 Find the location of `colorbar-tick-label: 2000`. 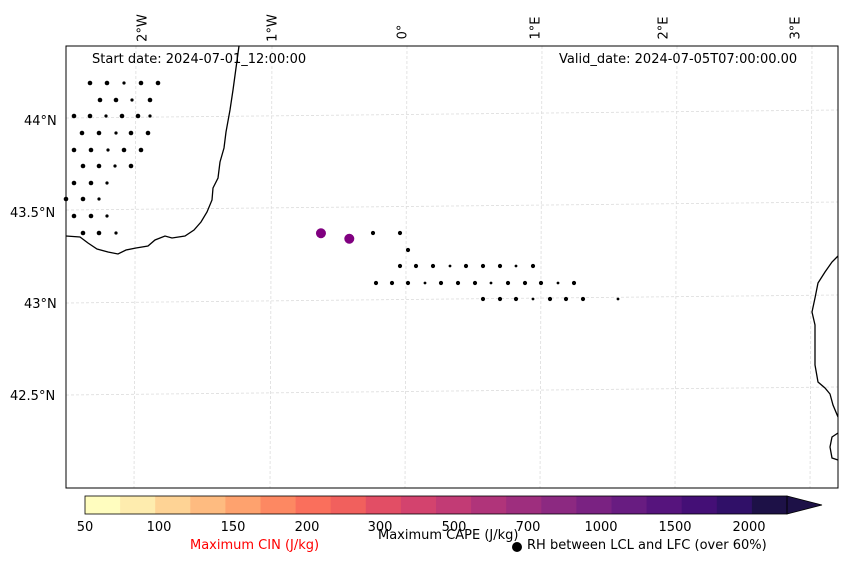

colorbar-tick-label: 2000 is located at coordinates (749, 527).